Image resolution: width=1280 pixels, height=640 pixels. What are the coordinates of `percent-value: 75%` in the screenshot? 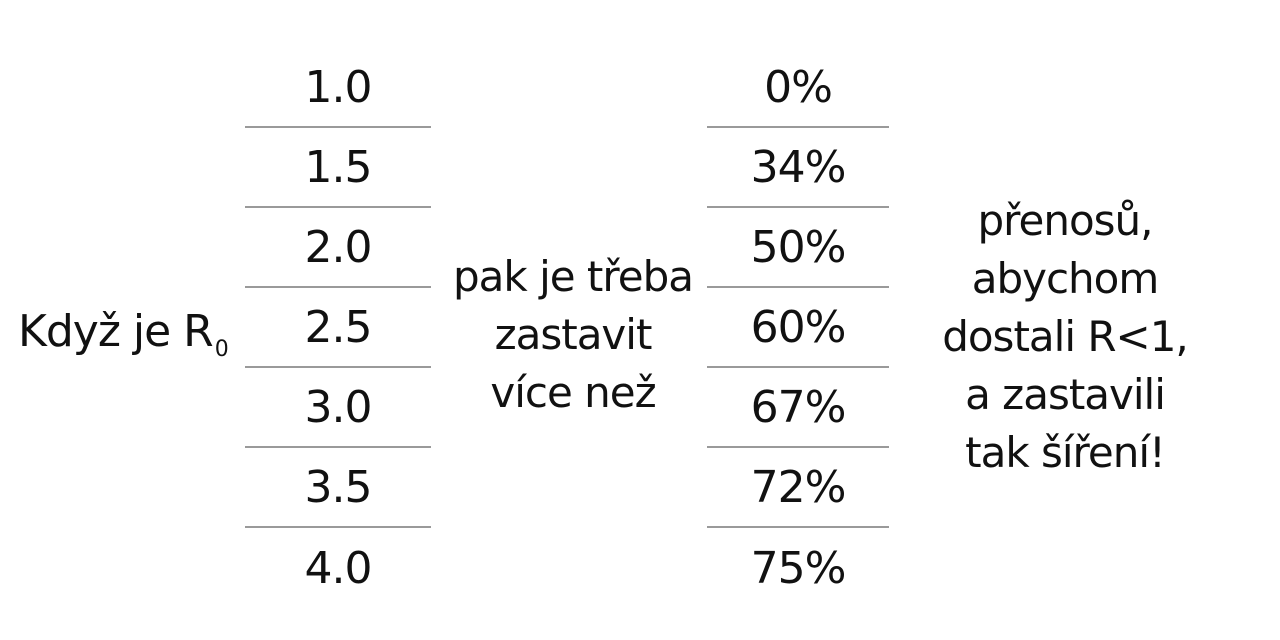 It's located at (798, 568).